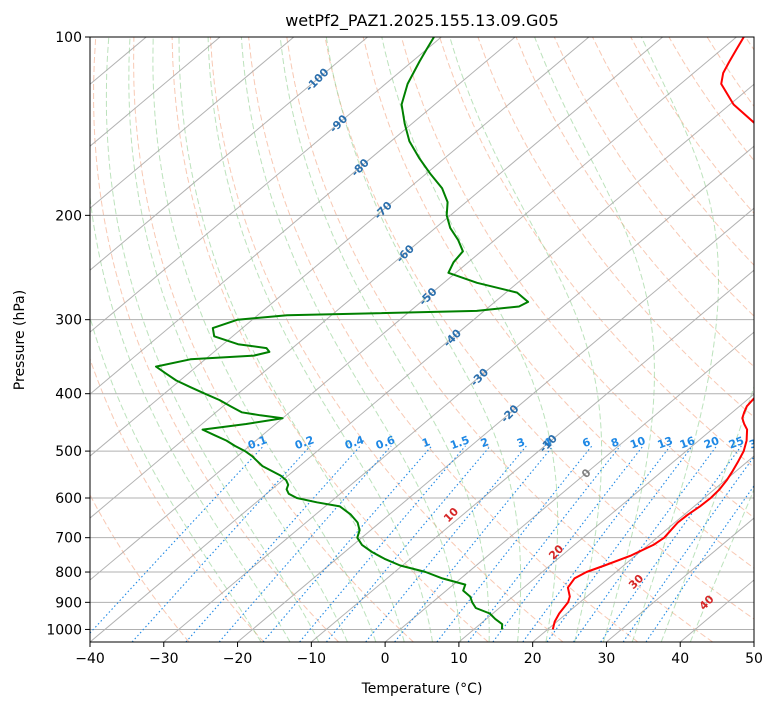  I want to click on x-tick-label: 0, so click(385, 659).